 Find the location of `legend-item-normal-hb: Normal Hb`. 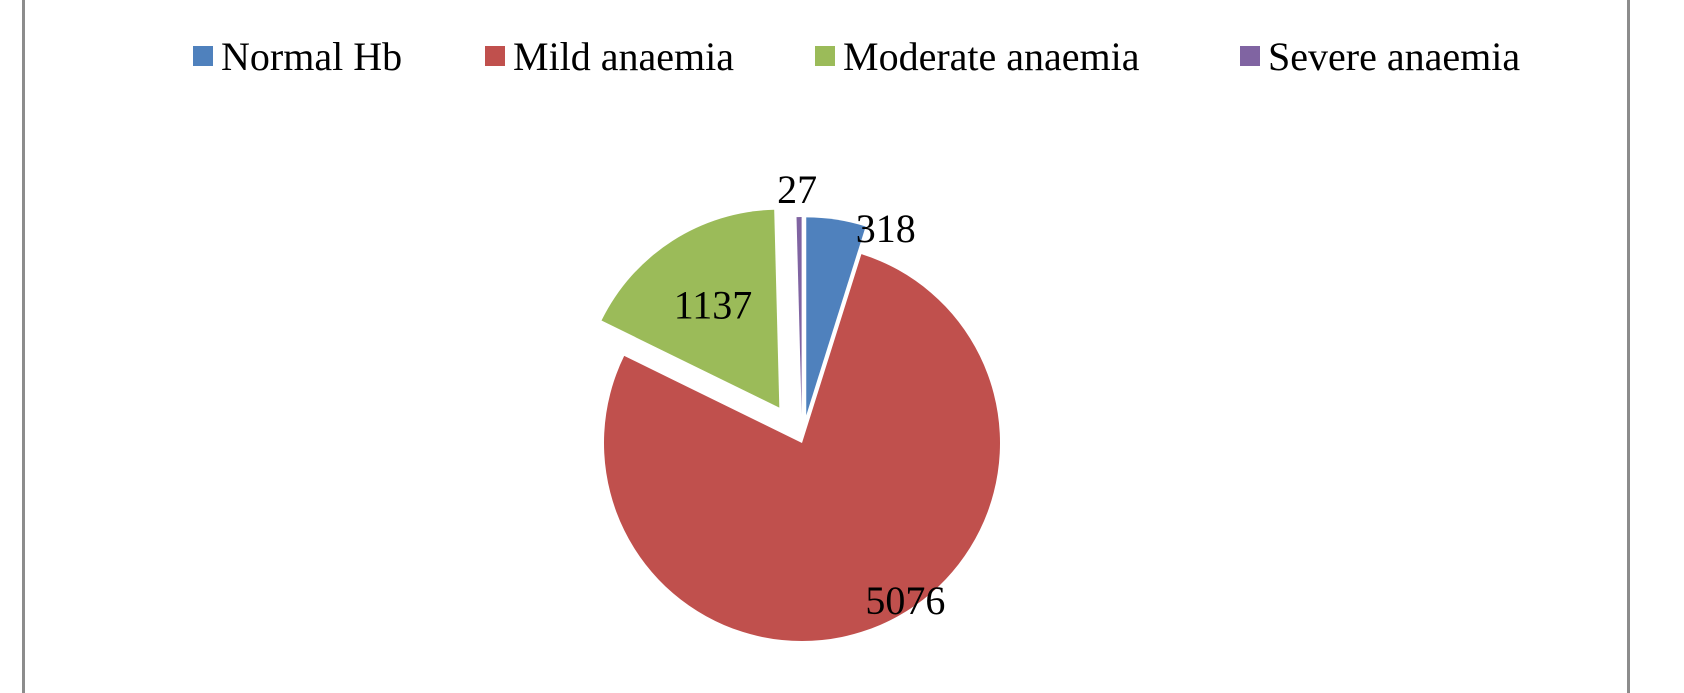

legend-item-normal-hb: Normal Hb is located at coordinates (297, 56).